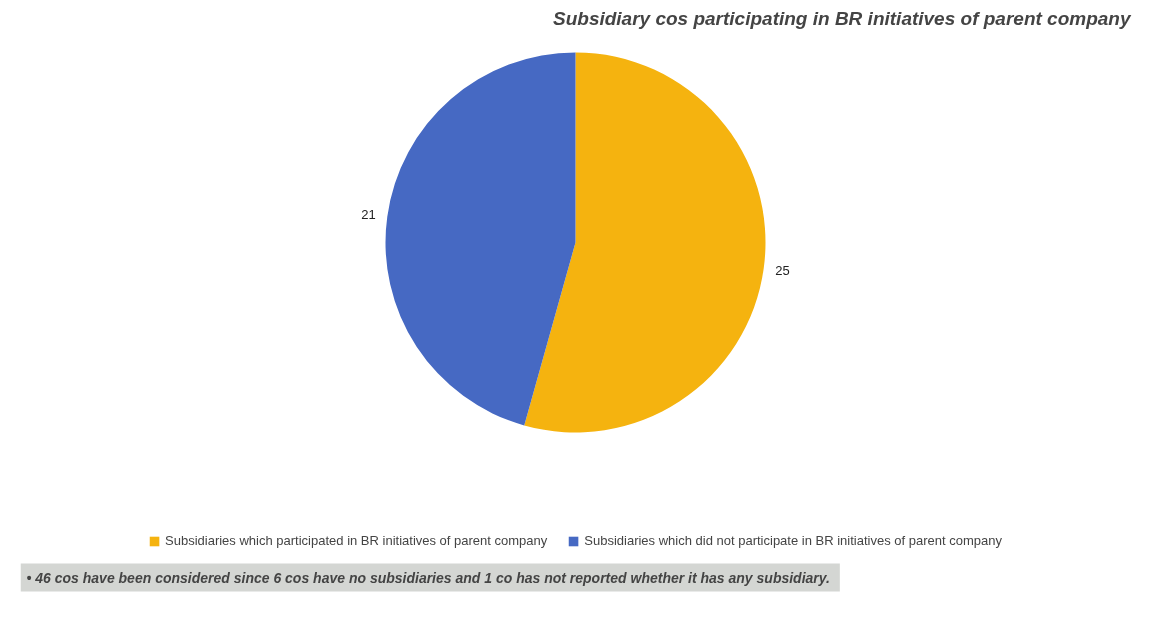  What do you see at coordinates (356, 540) in the screenshot?
I see `legend-label: Subsidiaries which participated in BR initiatives of parent company` at bounding box center [356, 540].